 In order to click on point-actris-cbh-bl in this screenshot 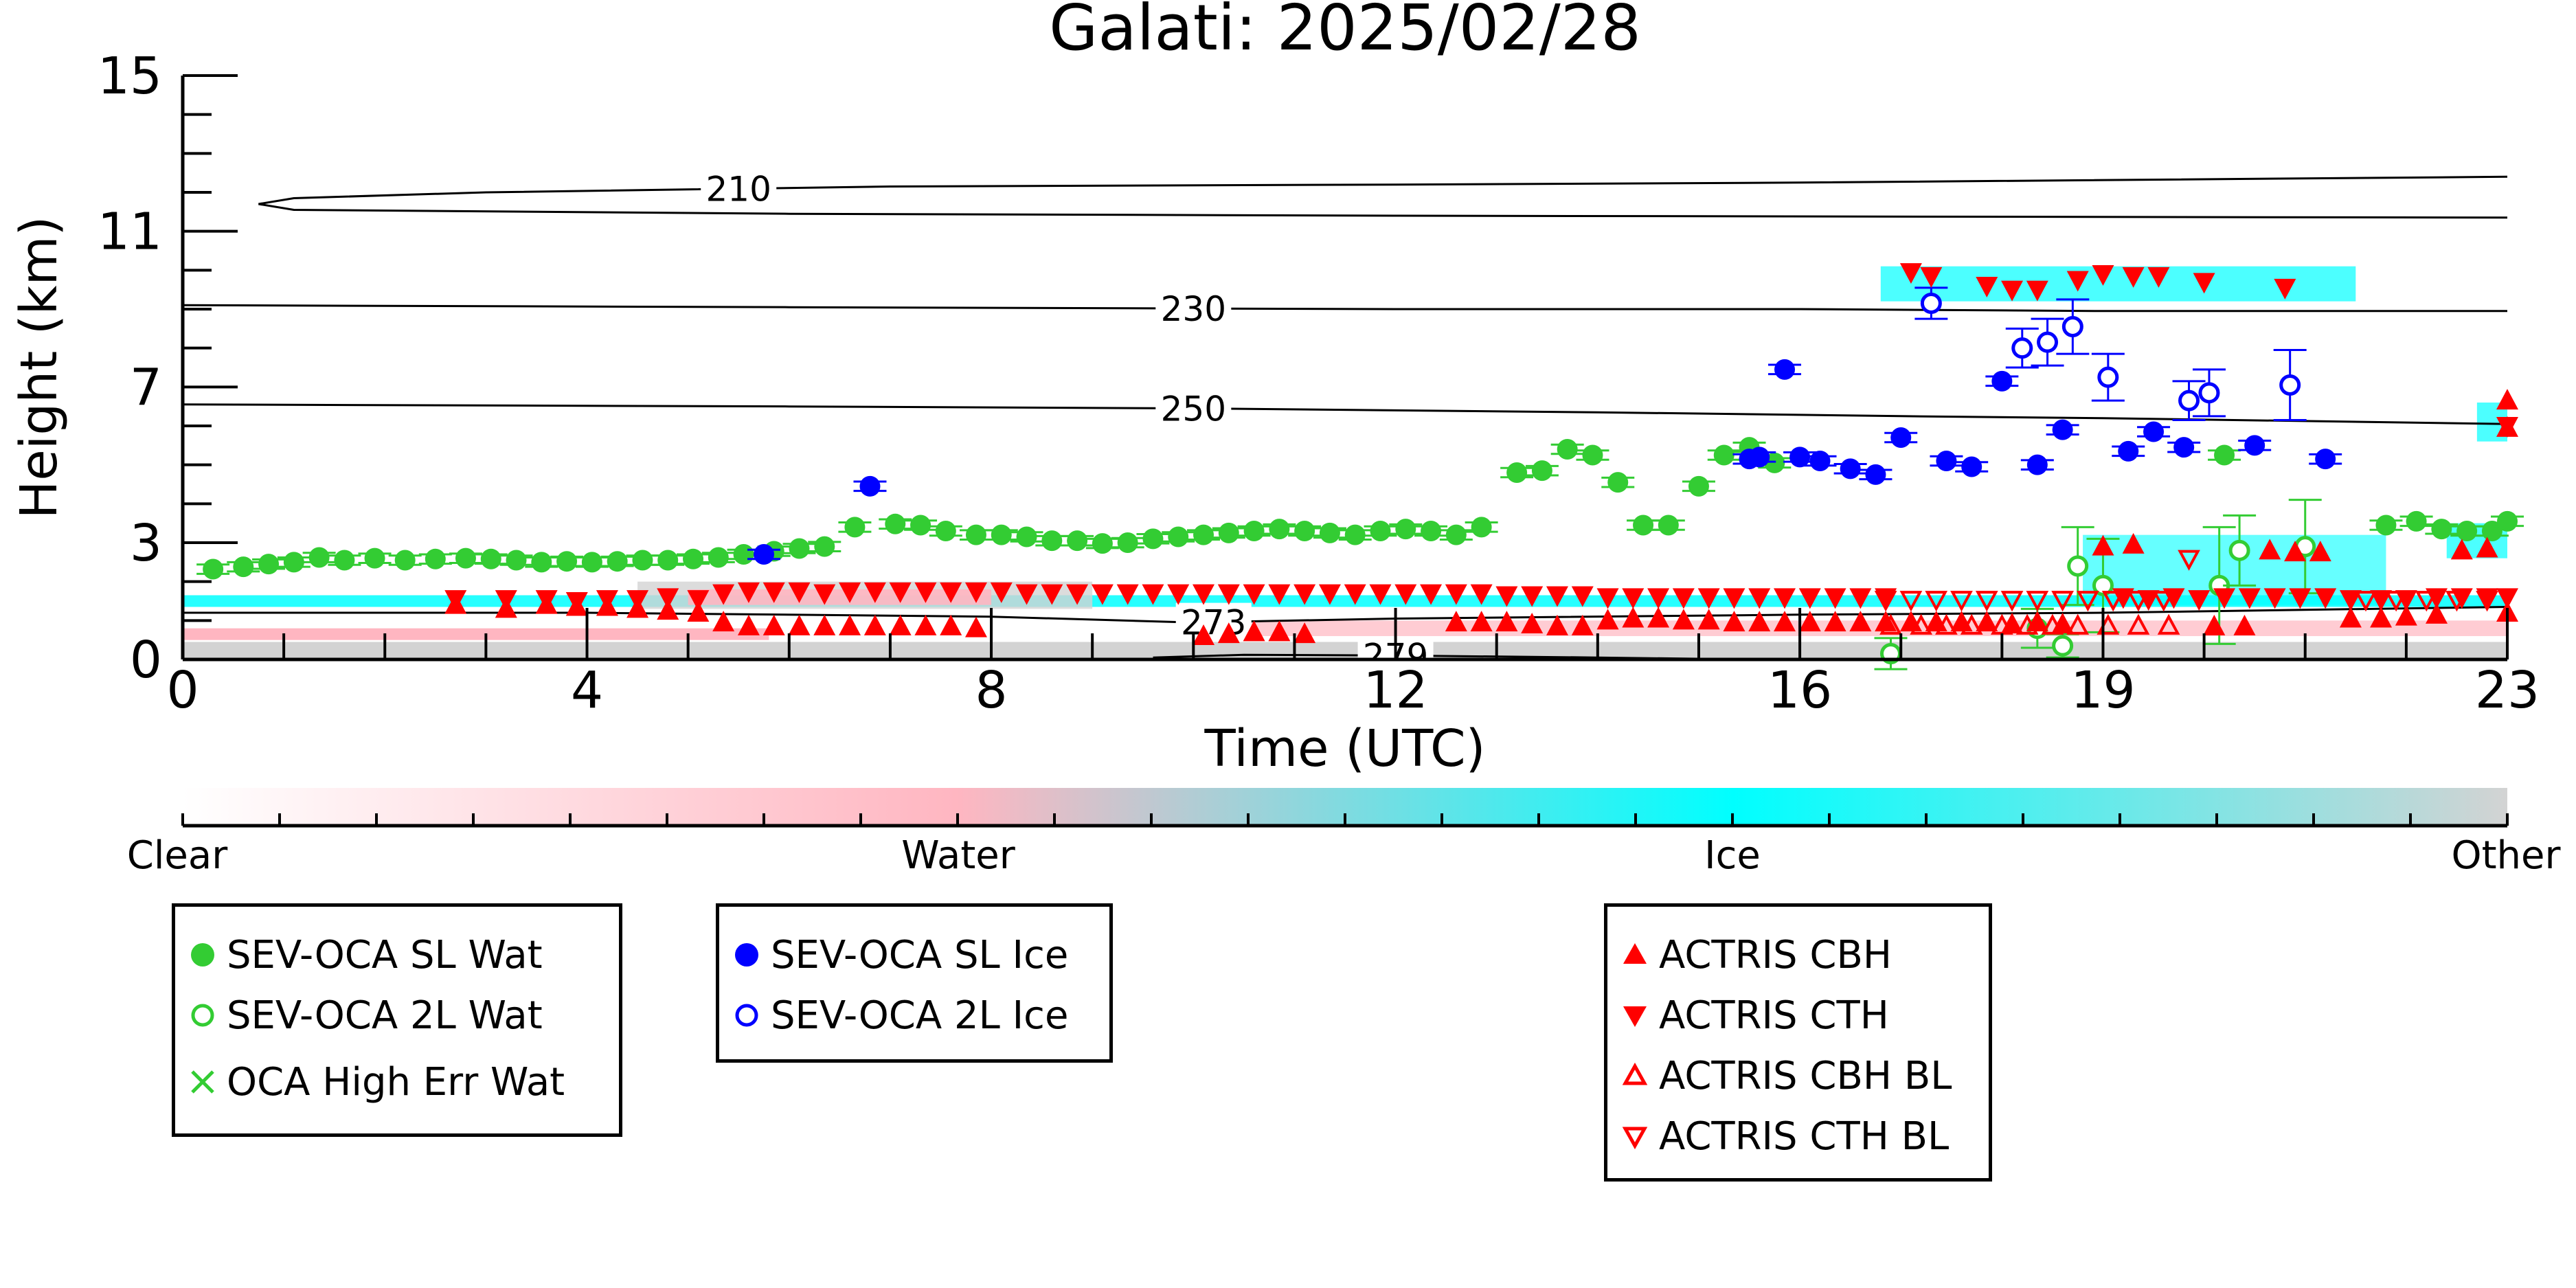, I will do `click(1971, 624)`.